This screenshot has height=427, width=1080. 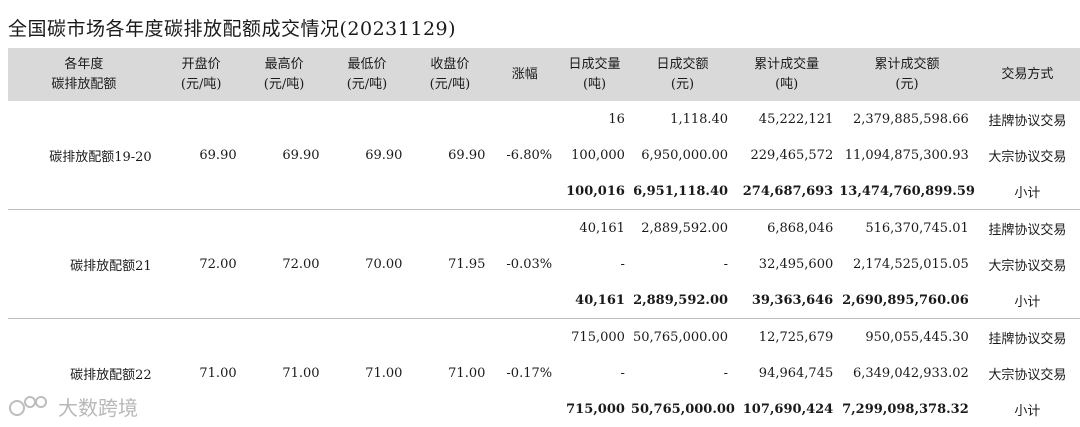 I want to click on header-cumulative-amount: 累计成交额 (元), so click(x=907, y=74).